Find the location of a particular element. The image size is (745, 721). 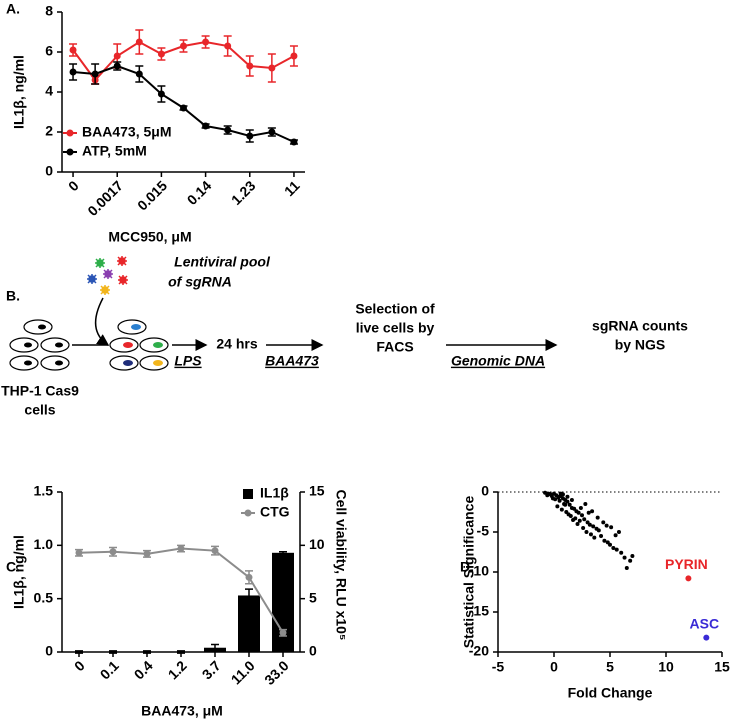

pool-label: Lentiviral pool is located at coordinates (222, 262).